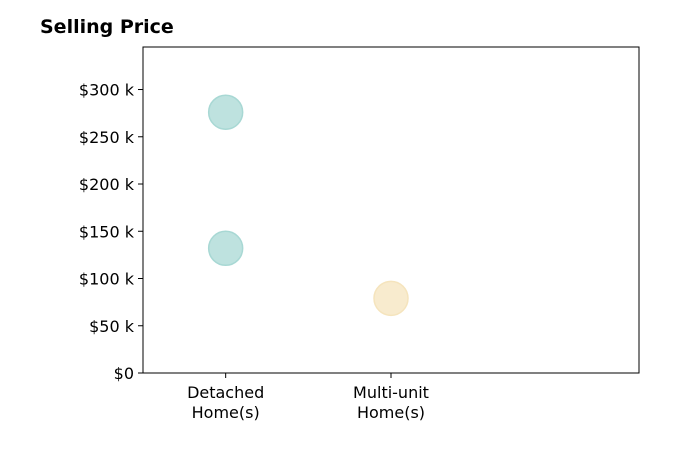 The image size is (679, 462). I want to click on x-tick-label: Detached, so click(225, 392).